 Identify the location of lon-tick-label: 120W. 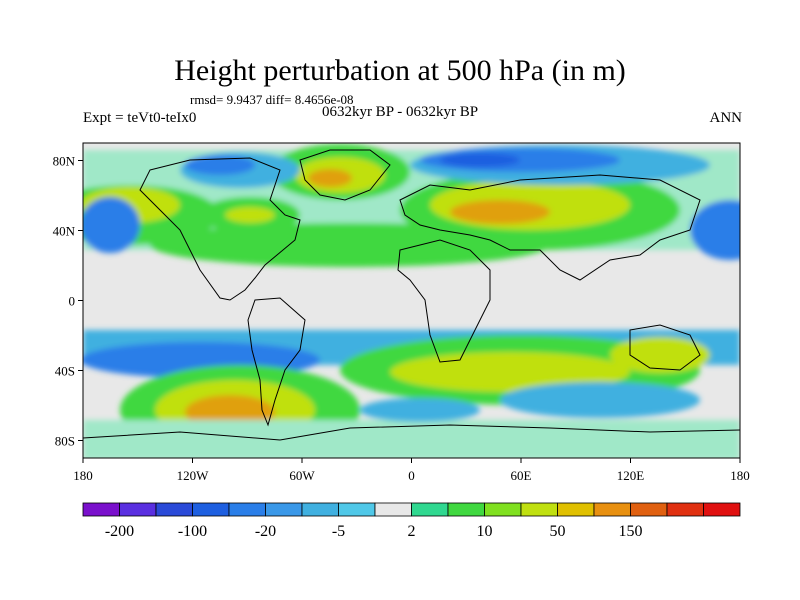
(193, 475).